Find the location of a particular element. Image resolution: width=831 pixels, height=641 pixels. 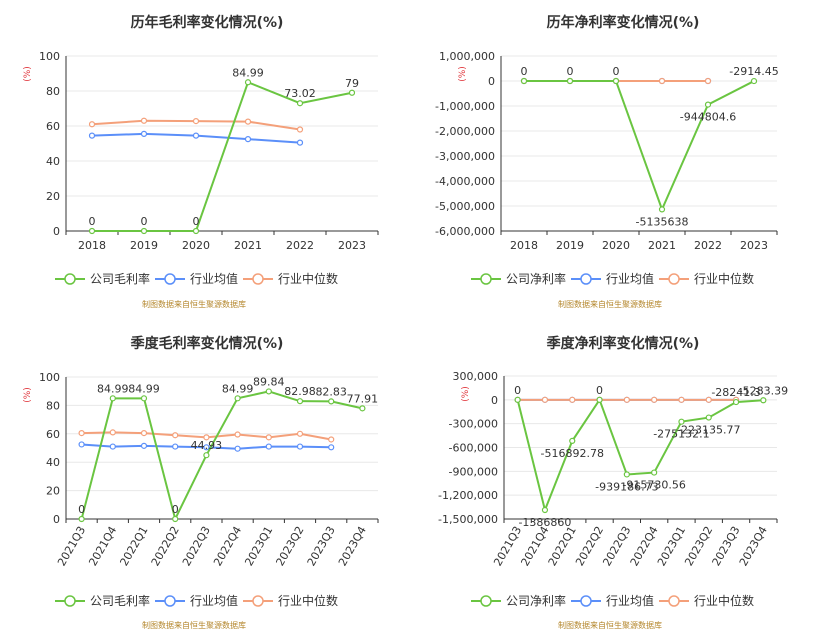

x-tick-label: 2018 is located at coordinates (524, 245).